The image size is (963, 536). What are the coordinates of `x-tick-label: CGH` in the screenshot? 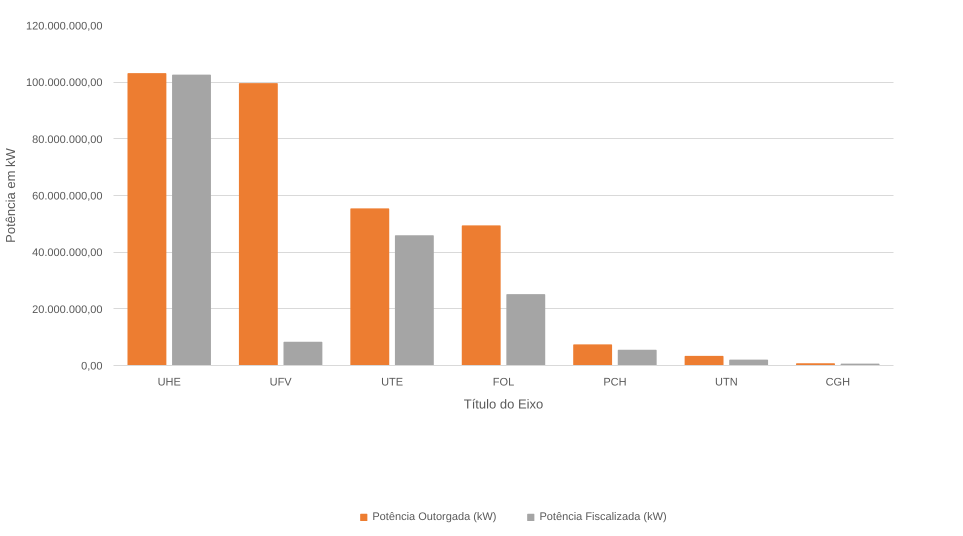 It's located at (838, 382).